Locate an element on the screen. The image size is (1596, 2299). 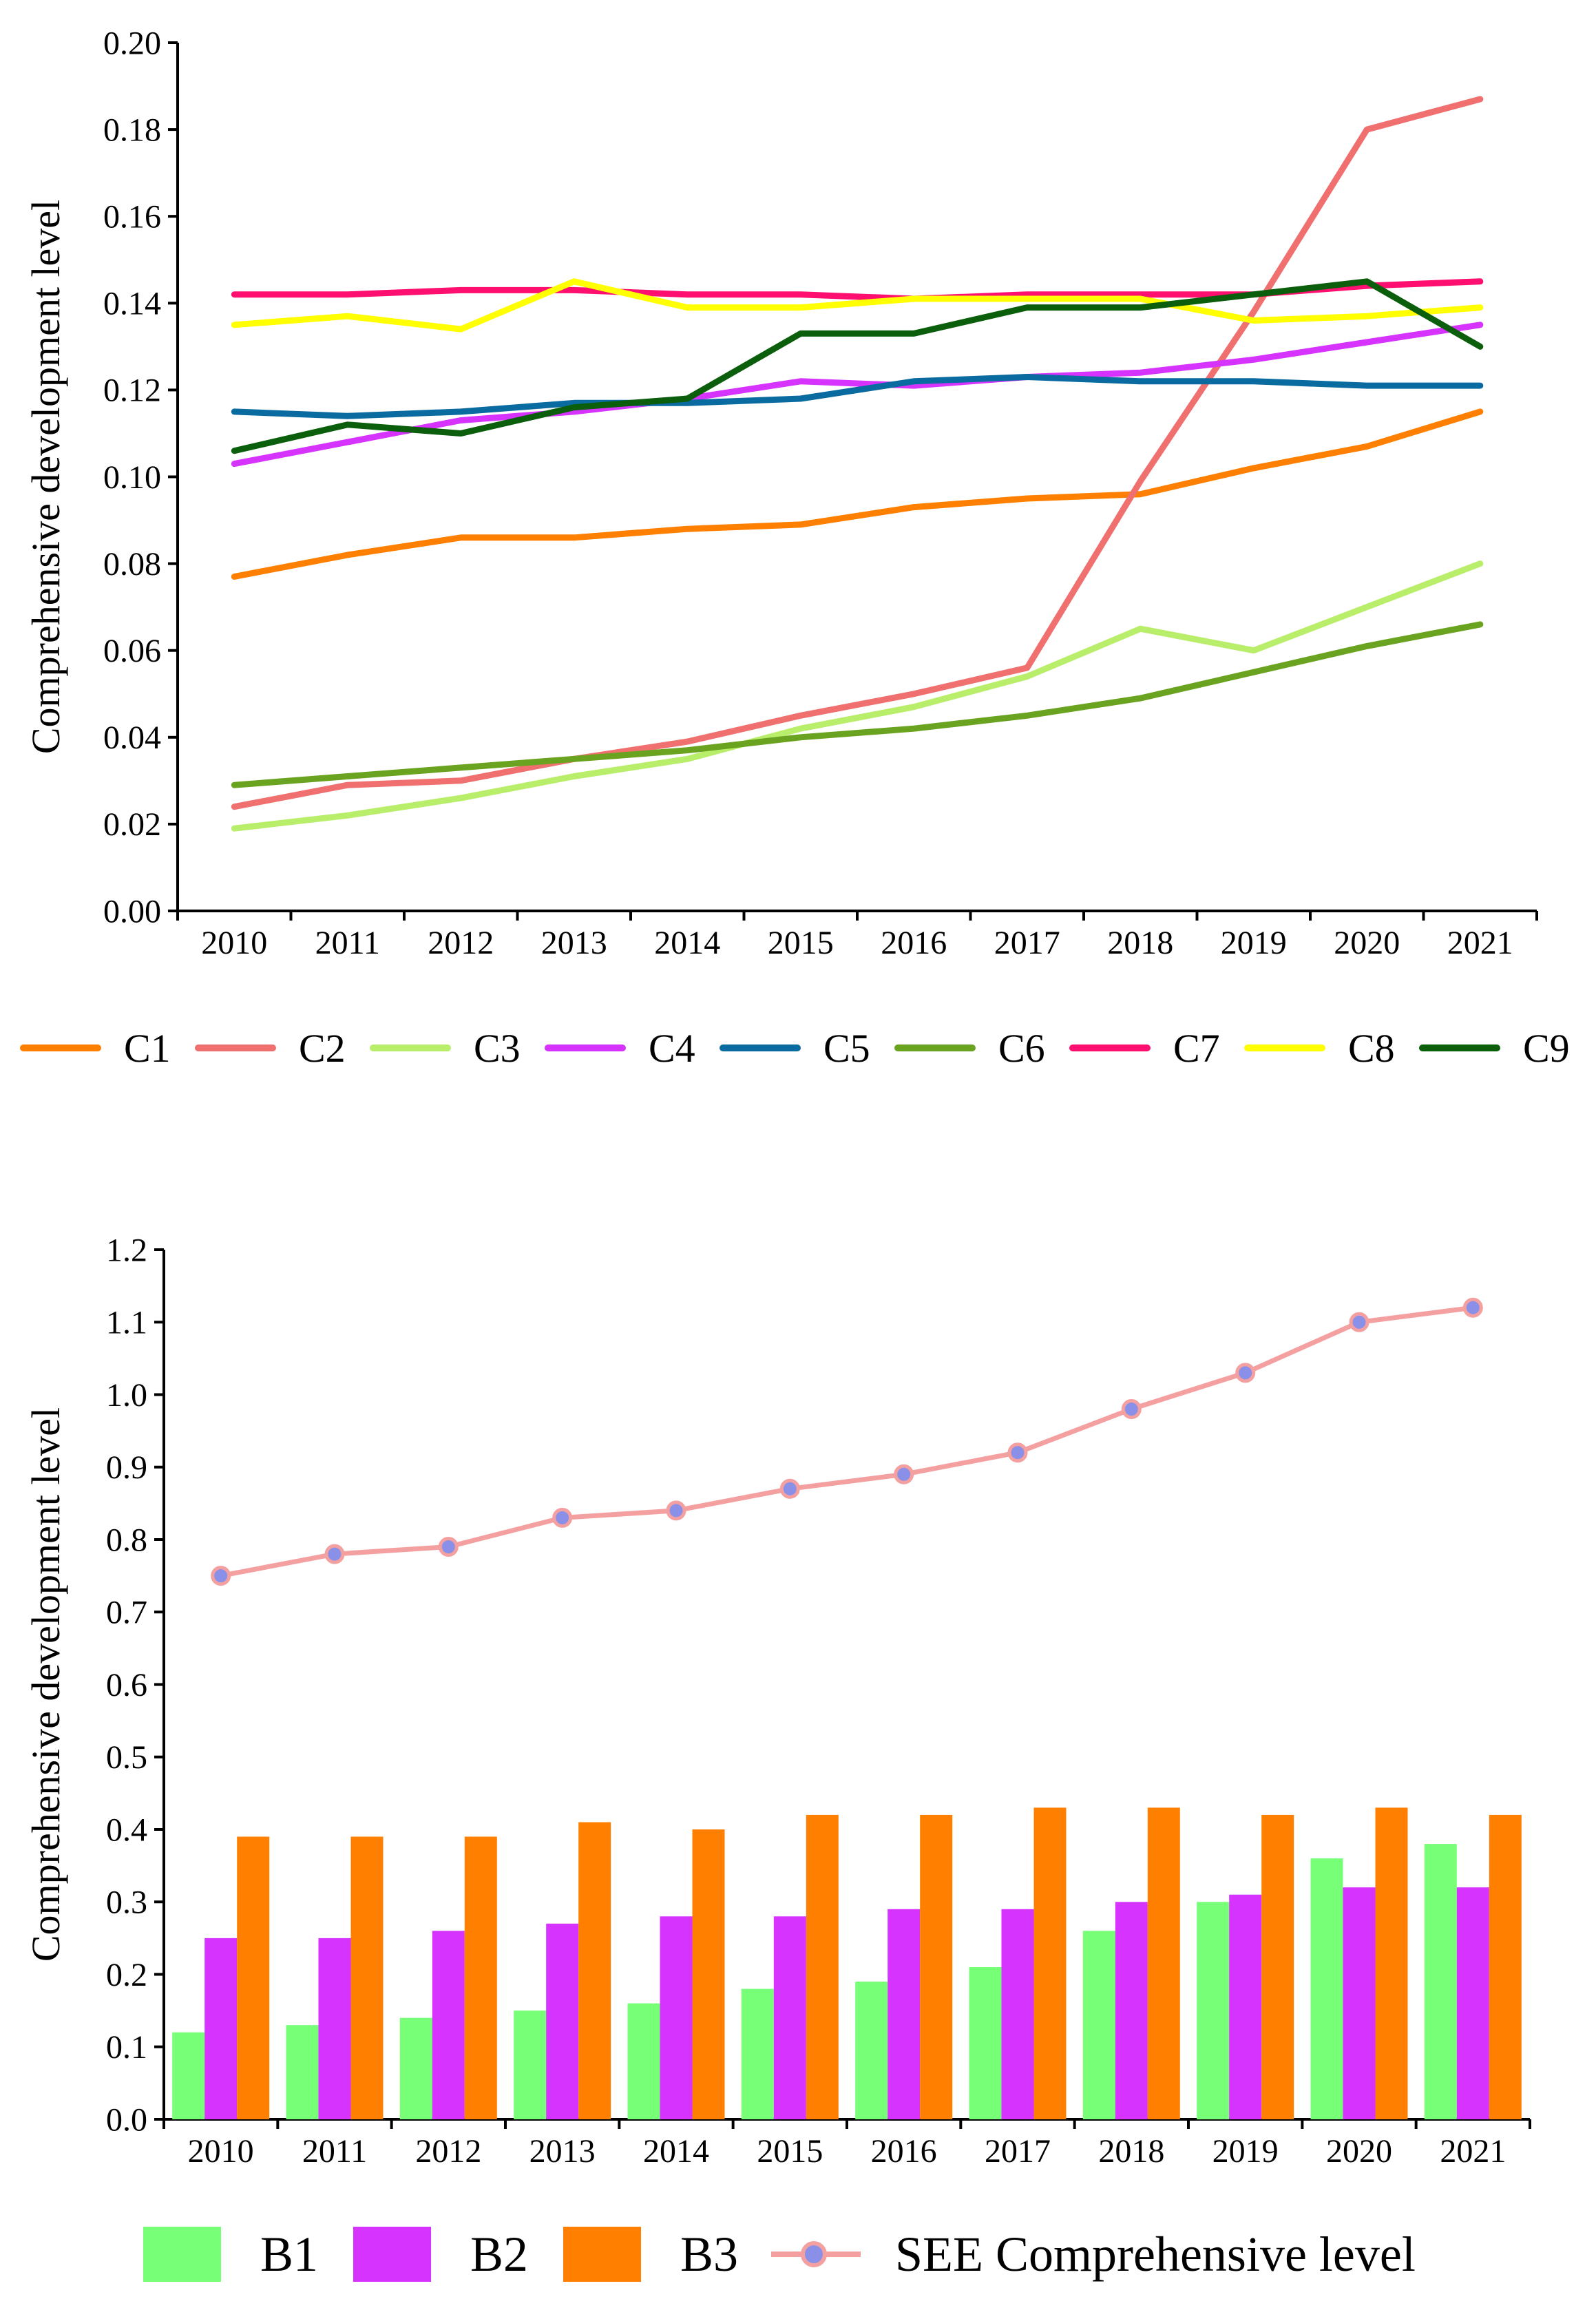
y-tick-label: 0.8 is located at coordinates (126, 1540).